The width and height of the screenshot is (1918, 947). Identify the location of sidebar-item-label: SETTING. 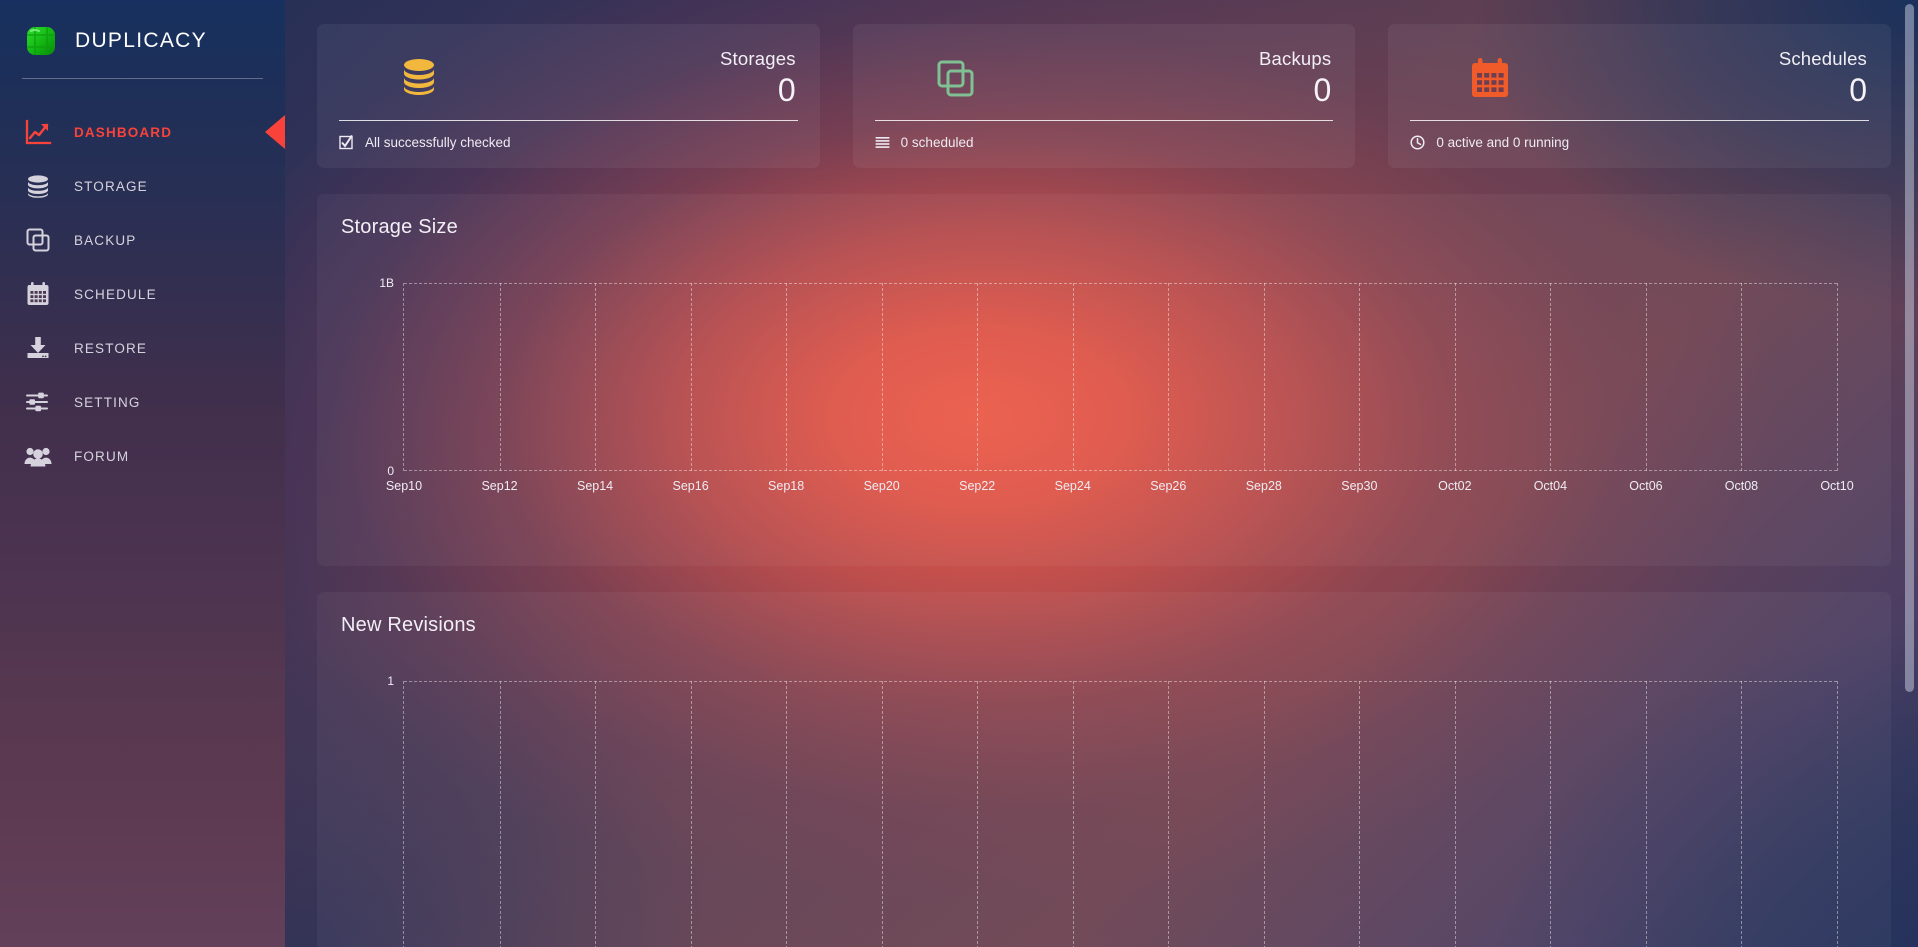
(107, 402).